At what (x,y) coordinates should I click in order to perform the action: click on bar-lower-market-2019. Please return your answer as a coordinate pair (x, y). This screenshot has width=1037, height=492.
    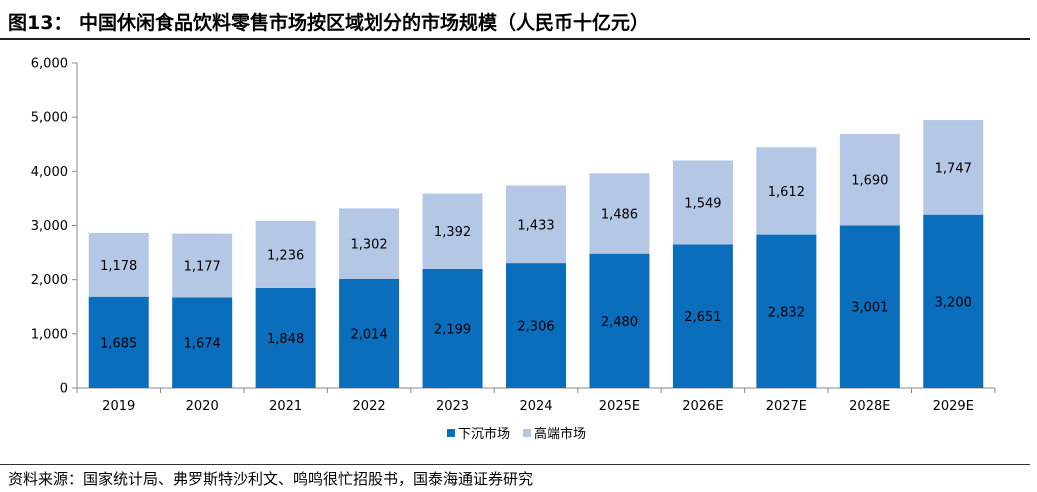
    Looking at the image, I should click on (118, 342).